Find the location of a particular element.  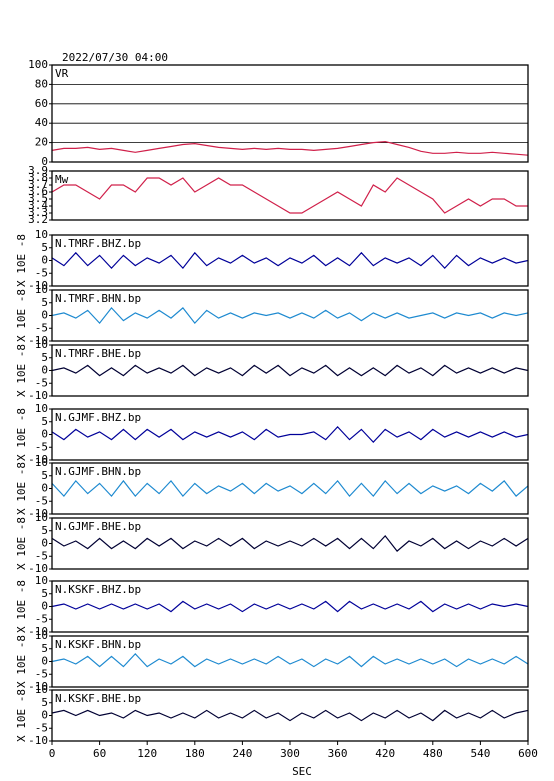

y-tick-label: 3.4 is located at coordinates (38, 205).